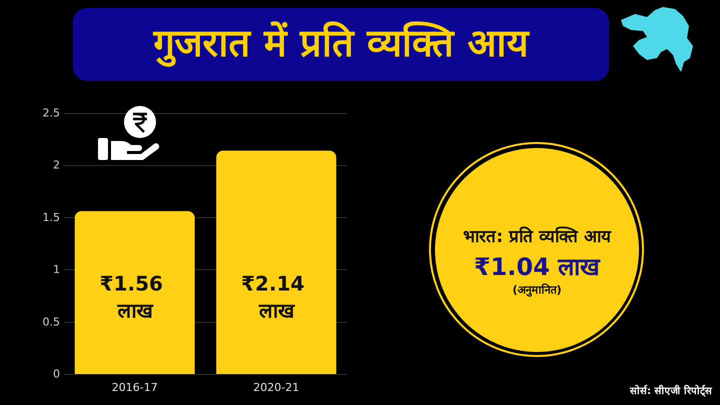 The image size is (720, 405). I want to click on x-tick-label: 2020-21, so click(276, 387).